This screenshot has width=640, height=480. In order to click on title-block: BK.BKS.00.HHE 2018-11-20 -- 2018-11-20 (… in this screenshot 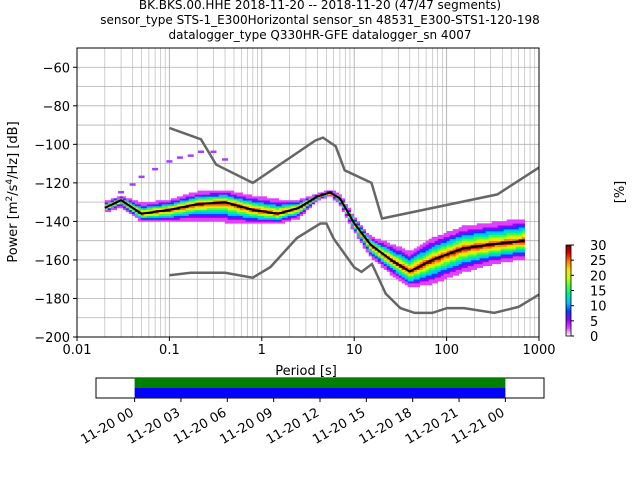, I will do `click(320, 21)`.